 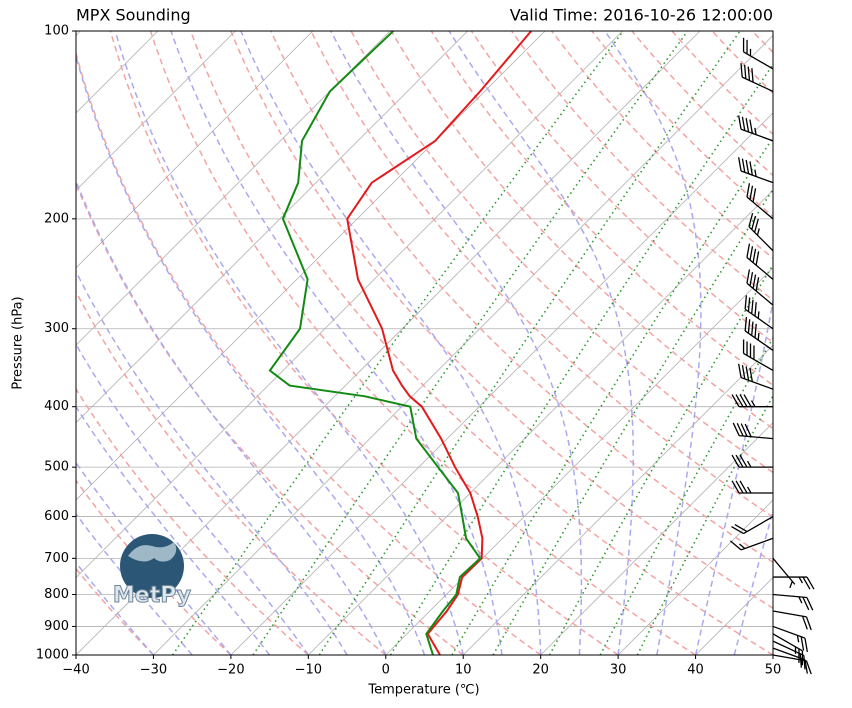 I want to click on x-tick-label: −30, so click(x=153, y=670).